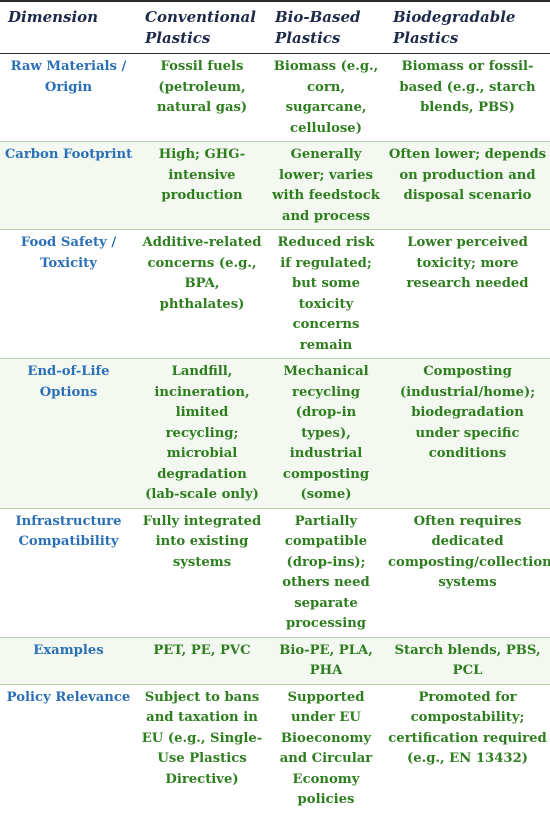  Describe the element at coordinates (68, 573) in the screenshot. I see `row-dimension-label: Infrastructure Compatibility` at that location.